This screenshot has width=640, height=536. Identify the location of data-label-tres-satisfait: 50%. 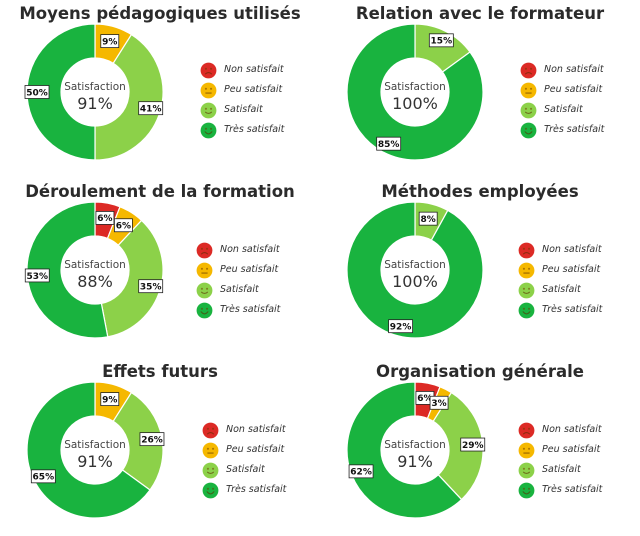
(37, 92).